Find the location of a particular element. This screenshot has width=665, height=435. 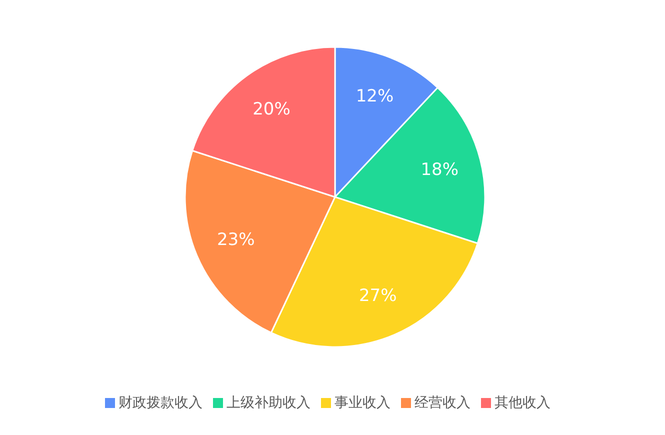

legend-label: 财政拨款收入 is located at coordinates (160, 403).